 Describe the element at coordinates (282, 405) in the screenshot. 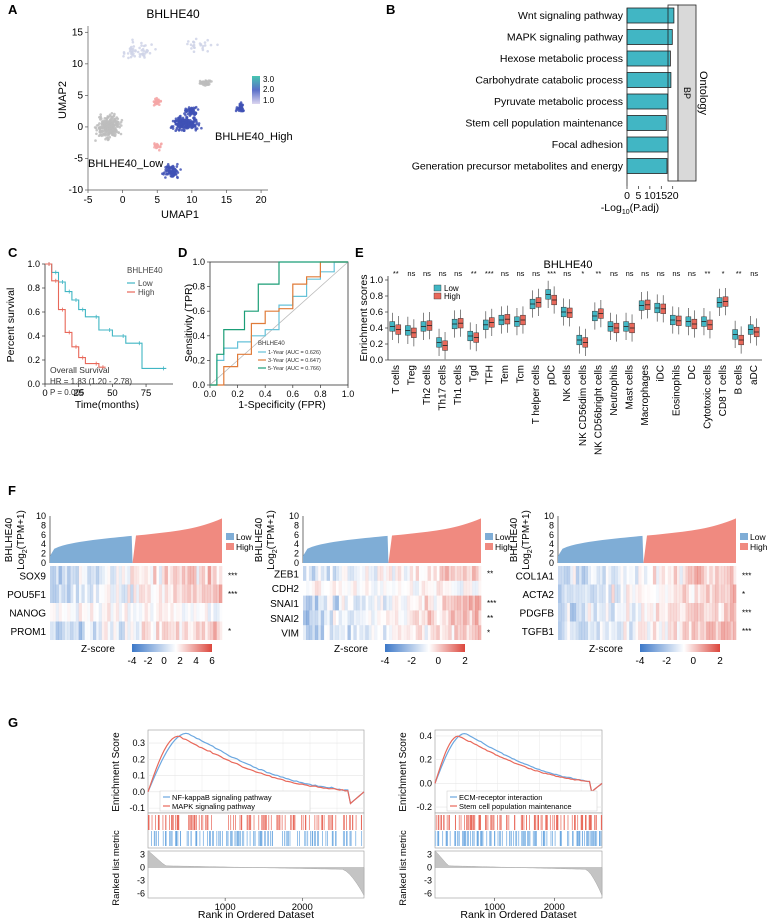

I see `roc-xlabel: 1-Specificity (FPR)` at that location.